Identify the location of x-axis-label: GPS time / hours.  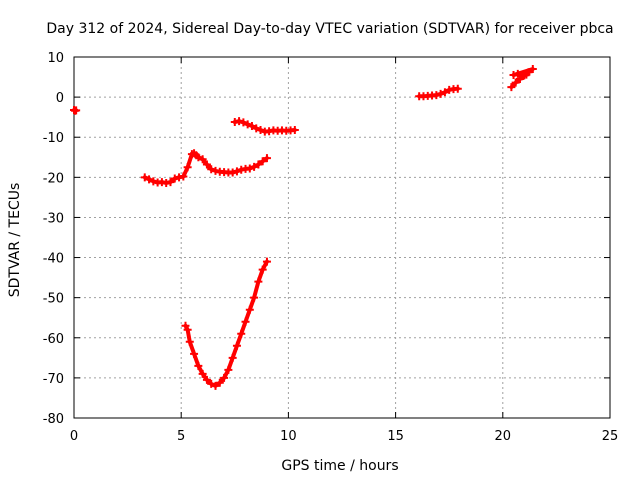
(339, 466).